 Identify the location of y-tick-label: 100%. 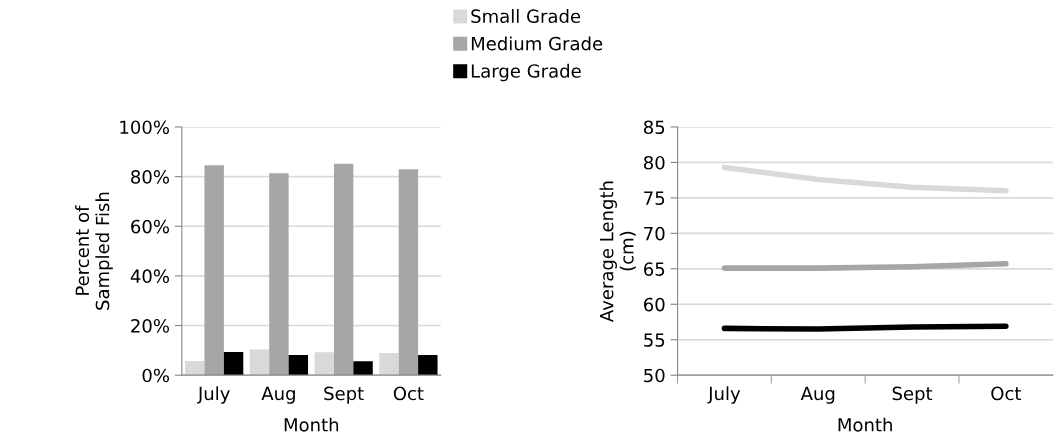
(144, 127).